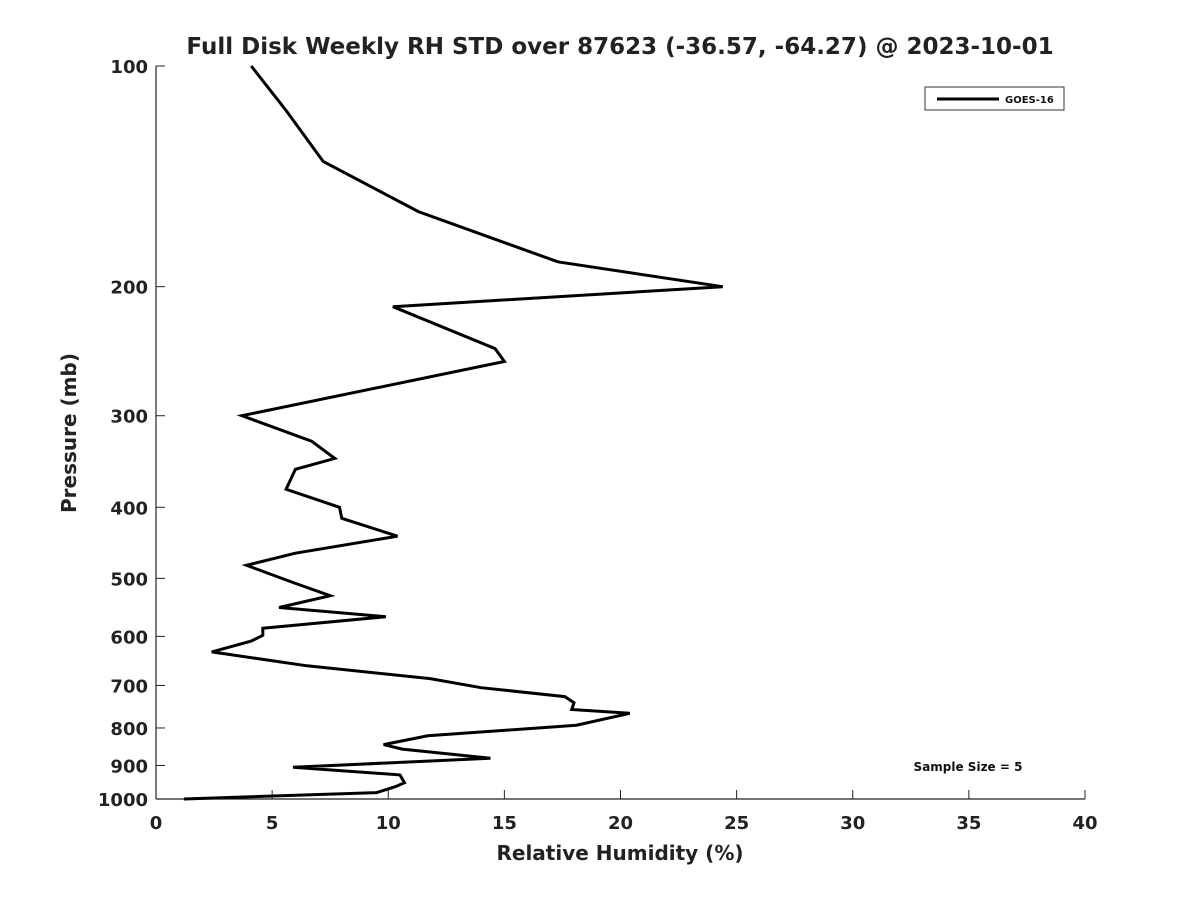 Image resolution: width=1200 pixels, height=900 pixels. I want to click on legend-entry-goes-16: GOES-16, so click(1029, 100).